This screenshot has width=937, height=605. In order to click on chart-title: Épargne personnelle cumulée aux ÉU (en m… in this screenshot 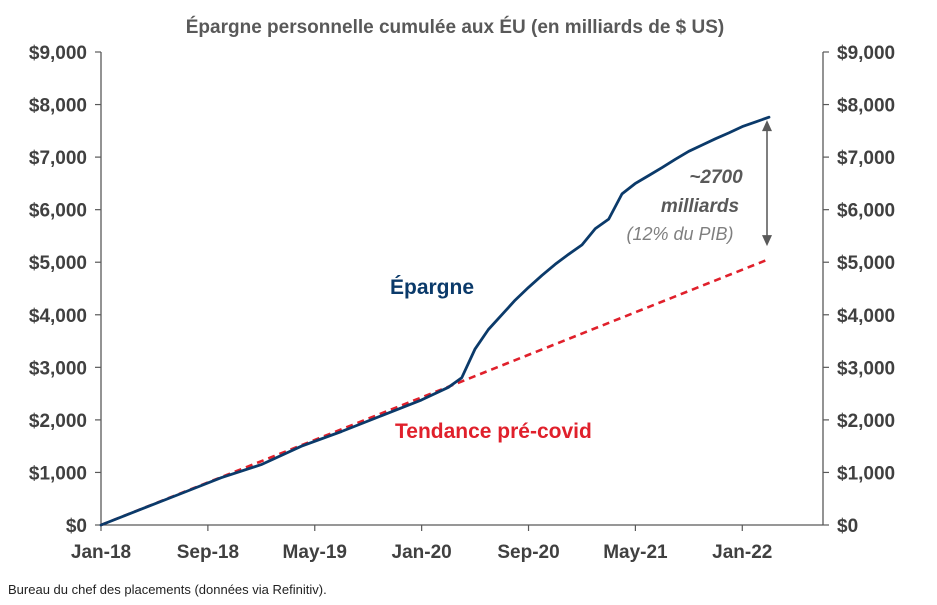, I will do `click(455, 27)`.